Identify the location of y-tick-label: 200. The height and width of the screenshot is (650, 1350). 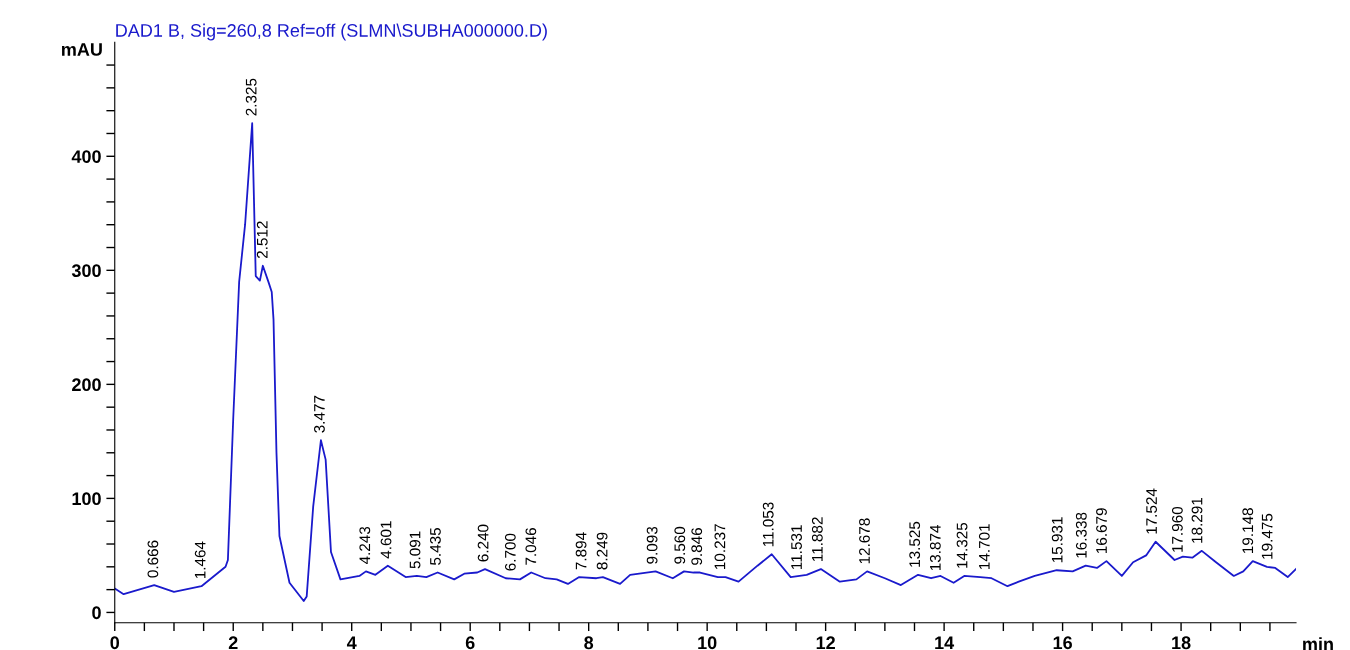
(86, 385).